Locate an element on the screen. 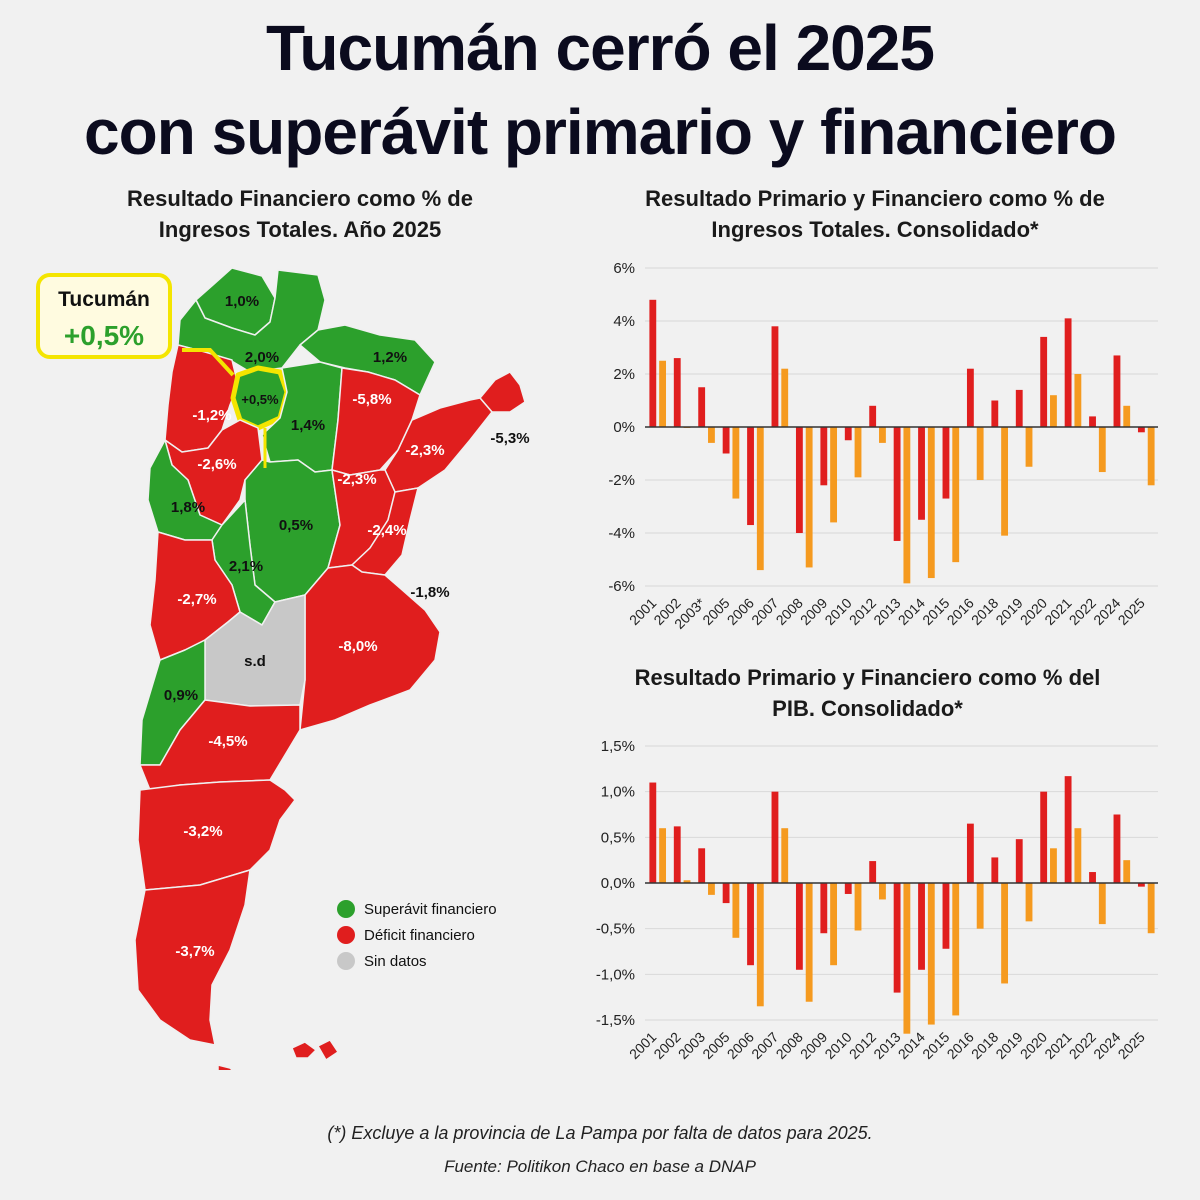 This screenshot has width=1200, height=1200. province-corrientes is located at coordinates (438, 445).